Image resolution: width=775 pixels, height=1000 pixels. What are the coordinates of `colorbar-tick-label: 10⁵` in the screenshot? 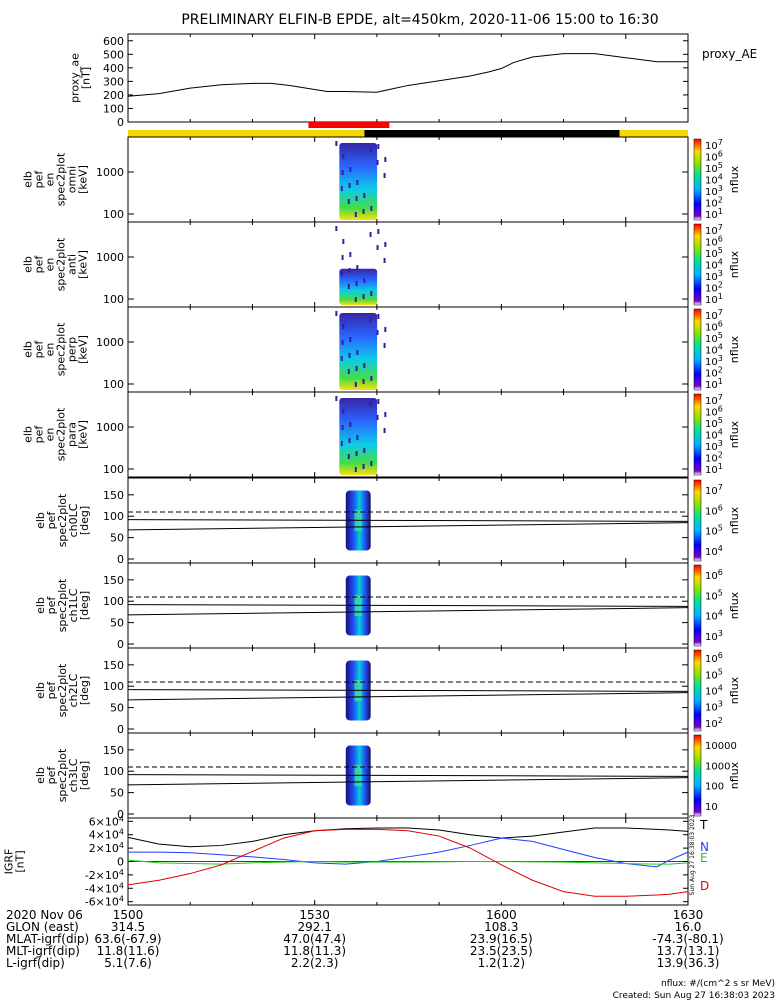 It's located at (714, 337).